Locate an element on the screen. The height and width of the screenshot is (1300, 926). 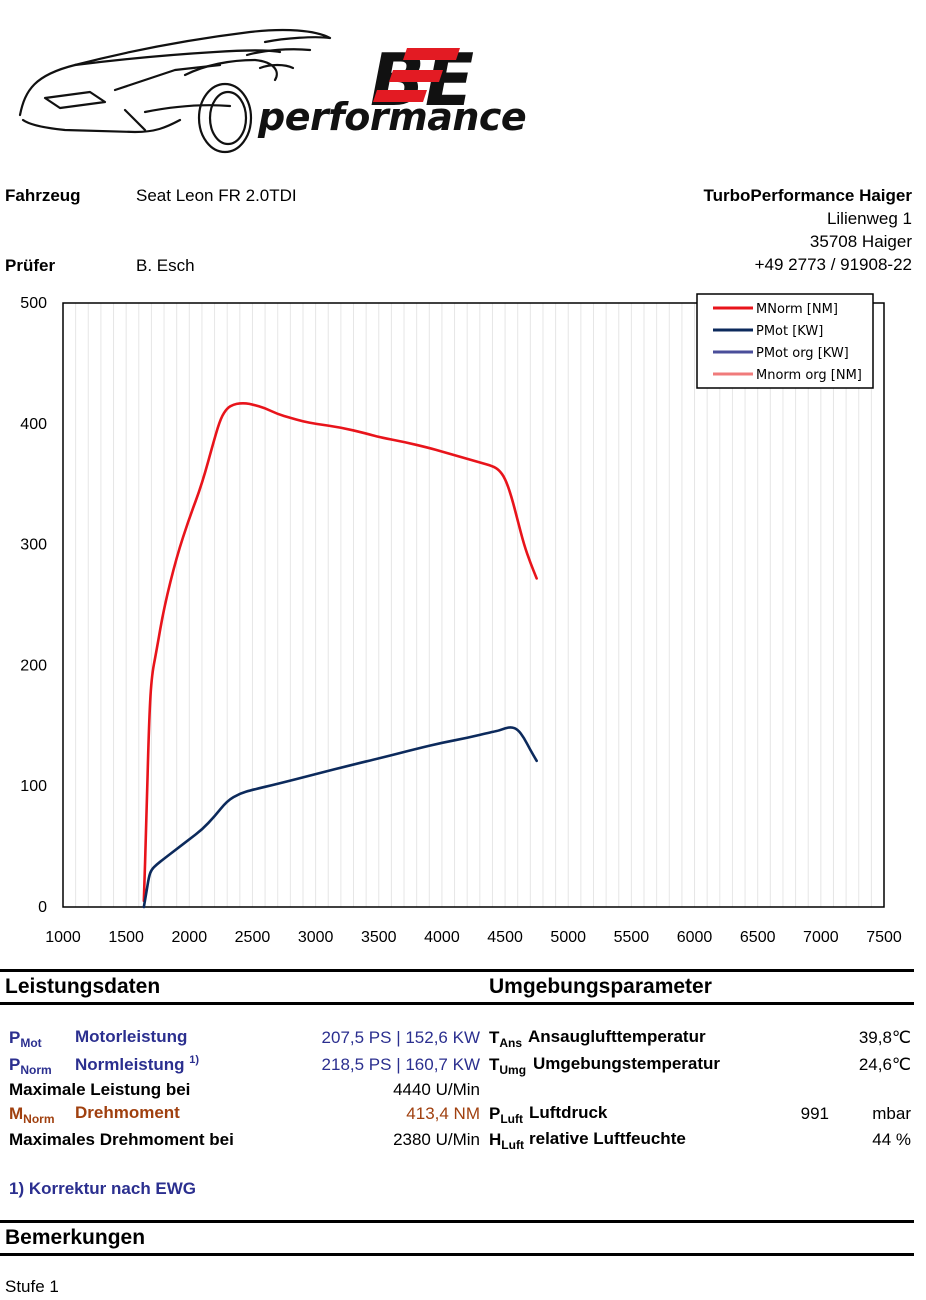
legend-entry: Mnorm org [NM] is located at coordinates (809, 375).